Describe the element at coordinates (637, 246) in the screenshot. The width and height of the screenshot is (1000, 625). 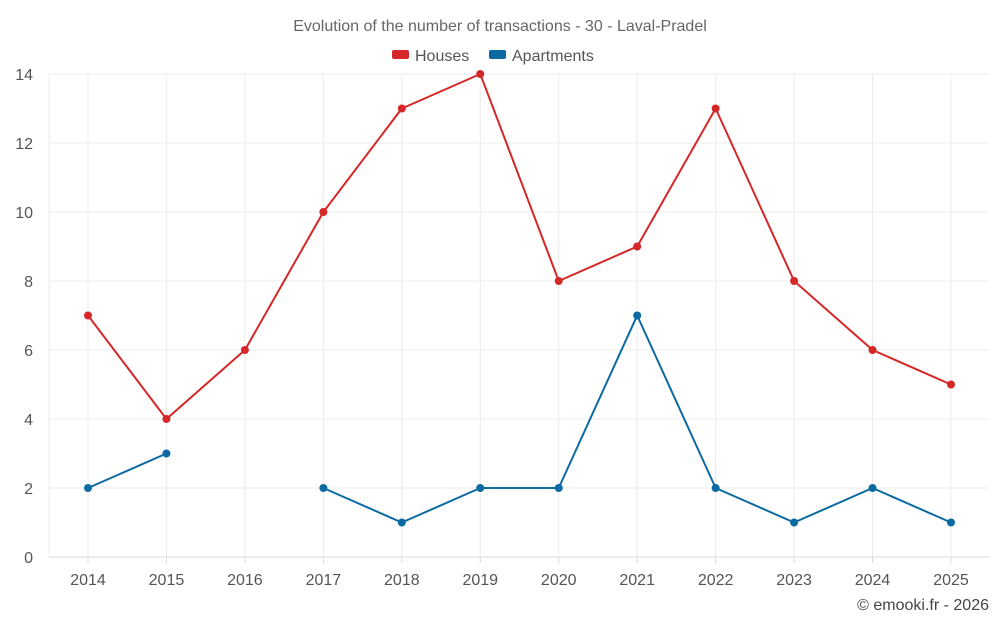
I see `data-point-houses-2021` at that location.